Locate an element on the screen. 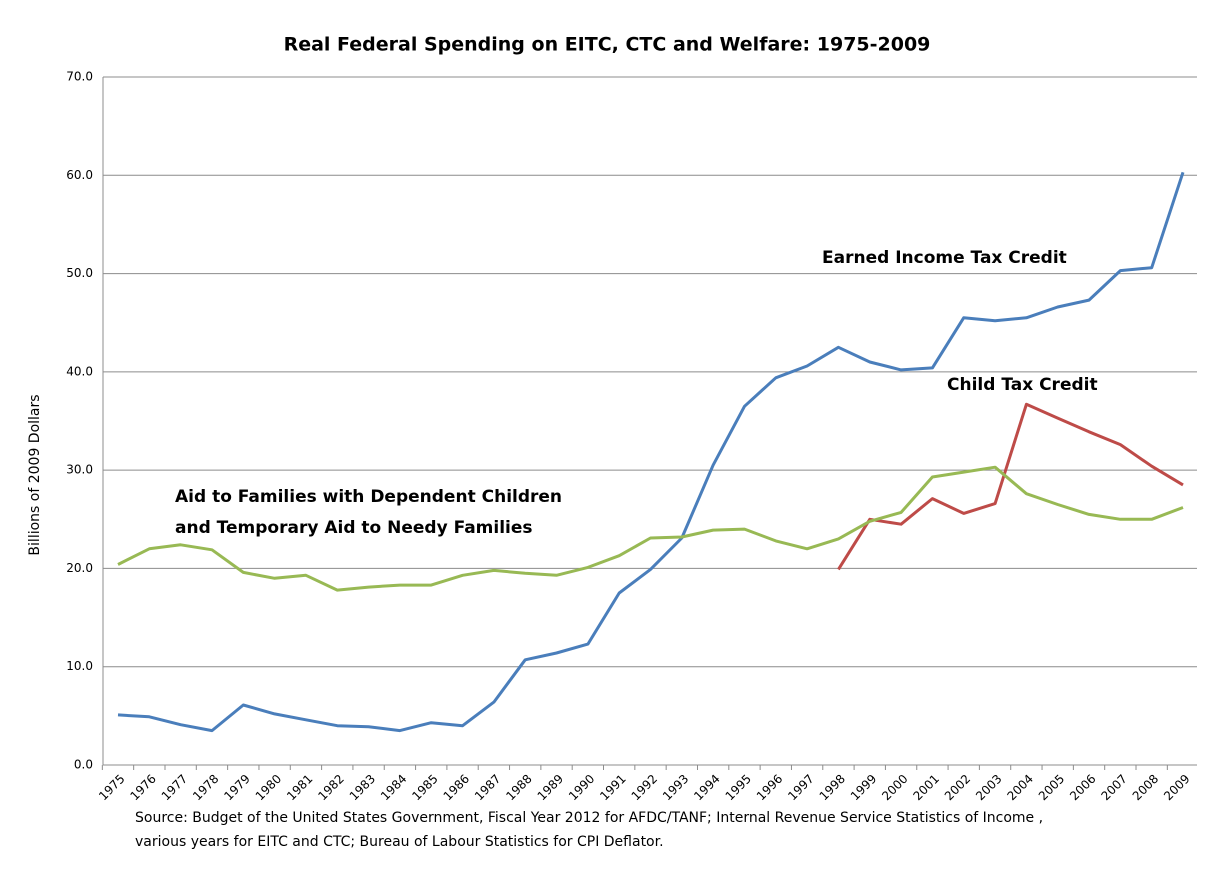 The width and height of the screenshot is (1213, 883). x-tick-label: 1991 is located at coordinates (612, 787).